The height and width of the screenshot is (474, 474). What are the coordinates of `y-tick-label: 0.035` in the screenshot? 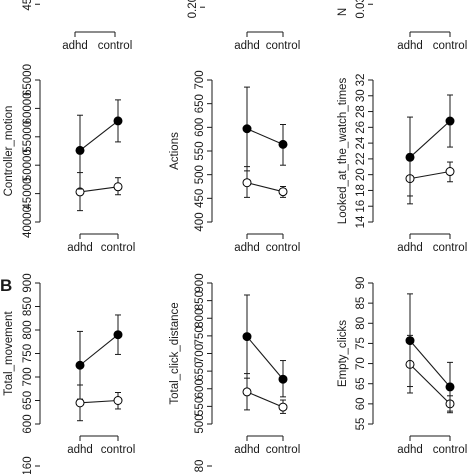 It's located at (361, 9).